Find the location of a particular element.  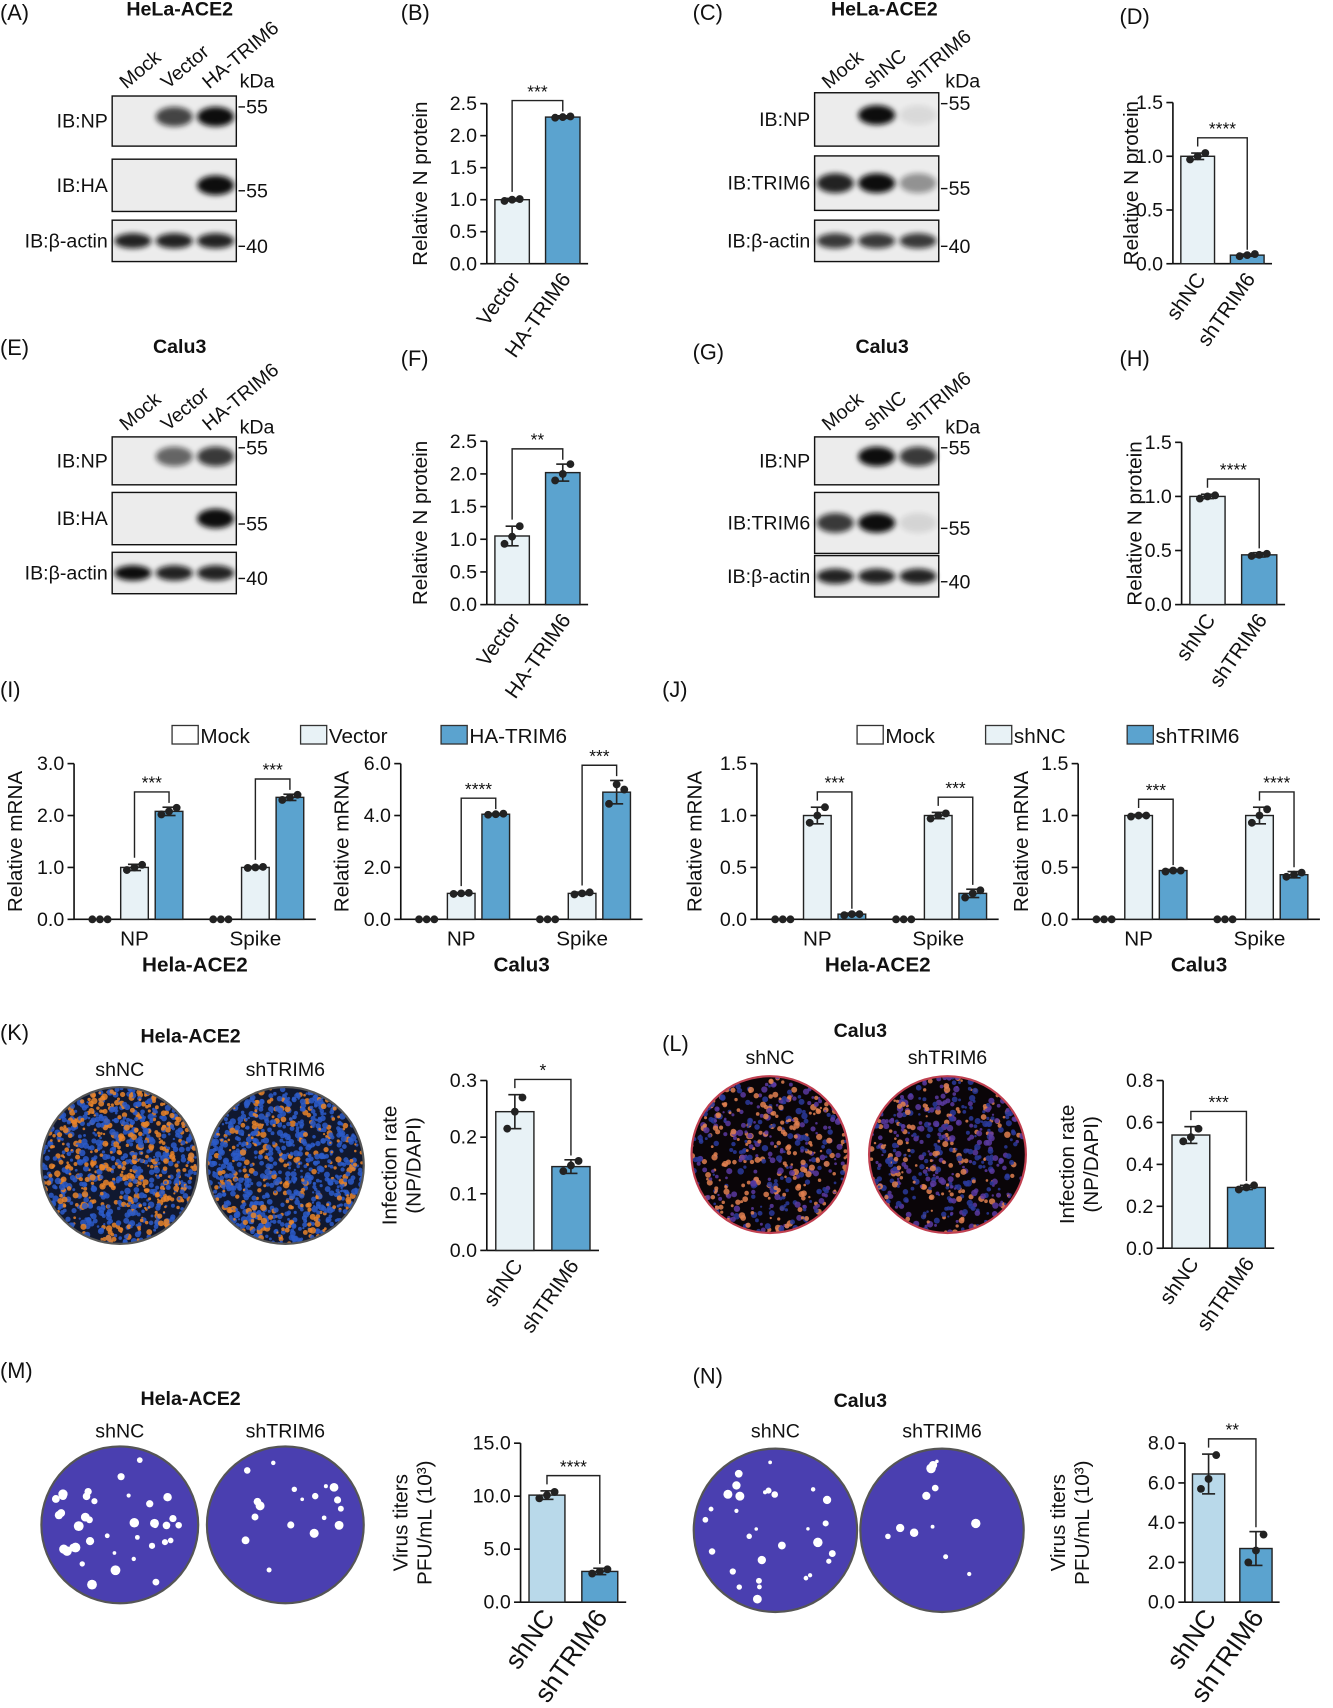

y-tick-label: 2.0 is located at coordinates (50, 816).